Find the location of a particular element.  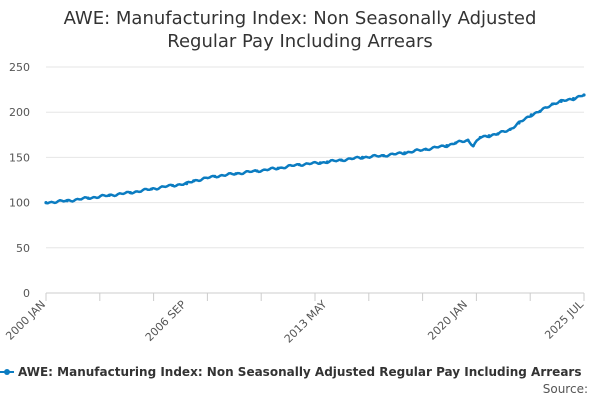

x-tick-label: 2000 JAN is located at coordinates (25, 320).